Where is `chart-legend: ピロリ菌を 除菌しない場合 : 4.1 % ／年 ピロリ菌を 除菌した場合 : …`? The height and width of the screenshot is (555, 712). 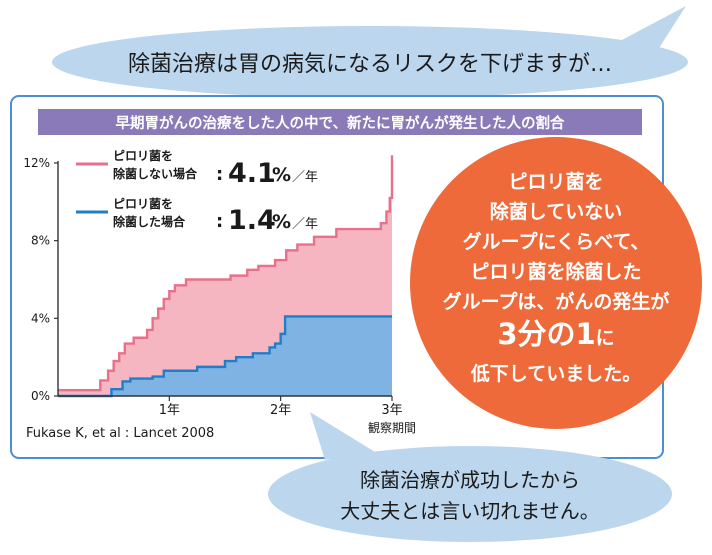
chart-legend: ピロリ菌を 除菌しない場合 : 4.1 % ／年 ピロリ菌を 除菌した場合 : … is located at coordinates (197, 192).